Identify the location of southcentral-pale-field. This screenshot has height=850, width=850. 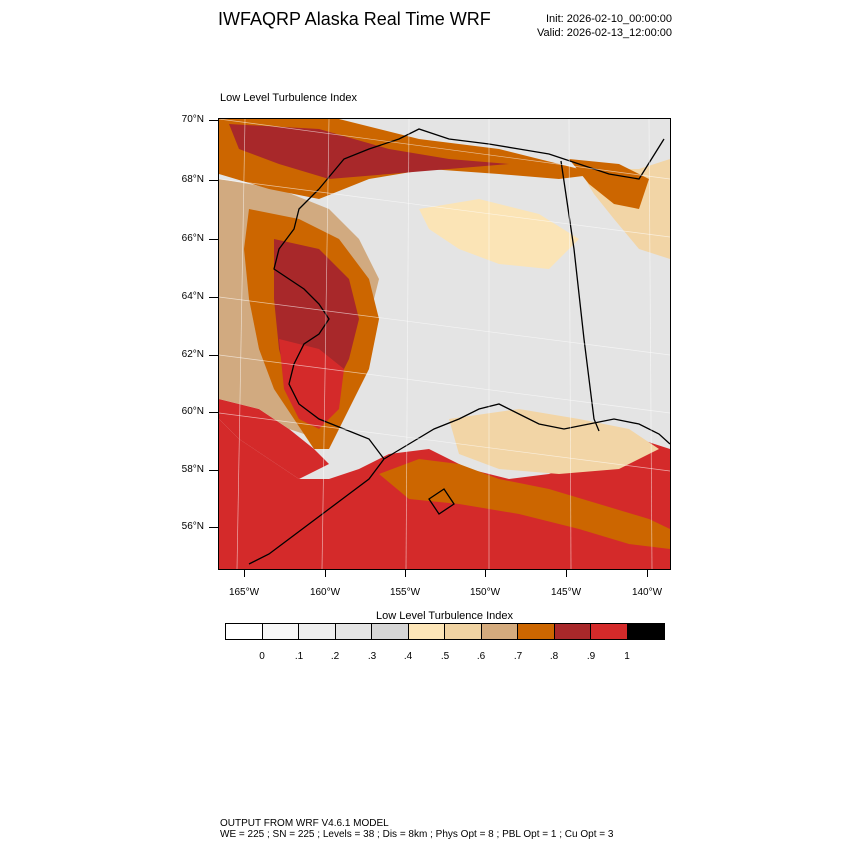
(554, 441).